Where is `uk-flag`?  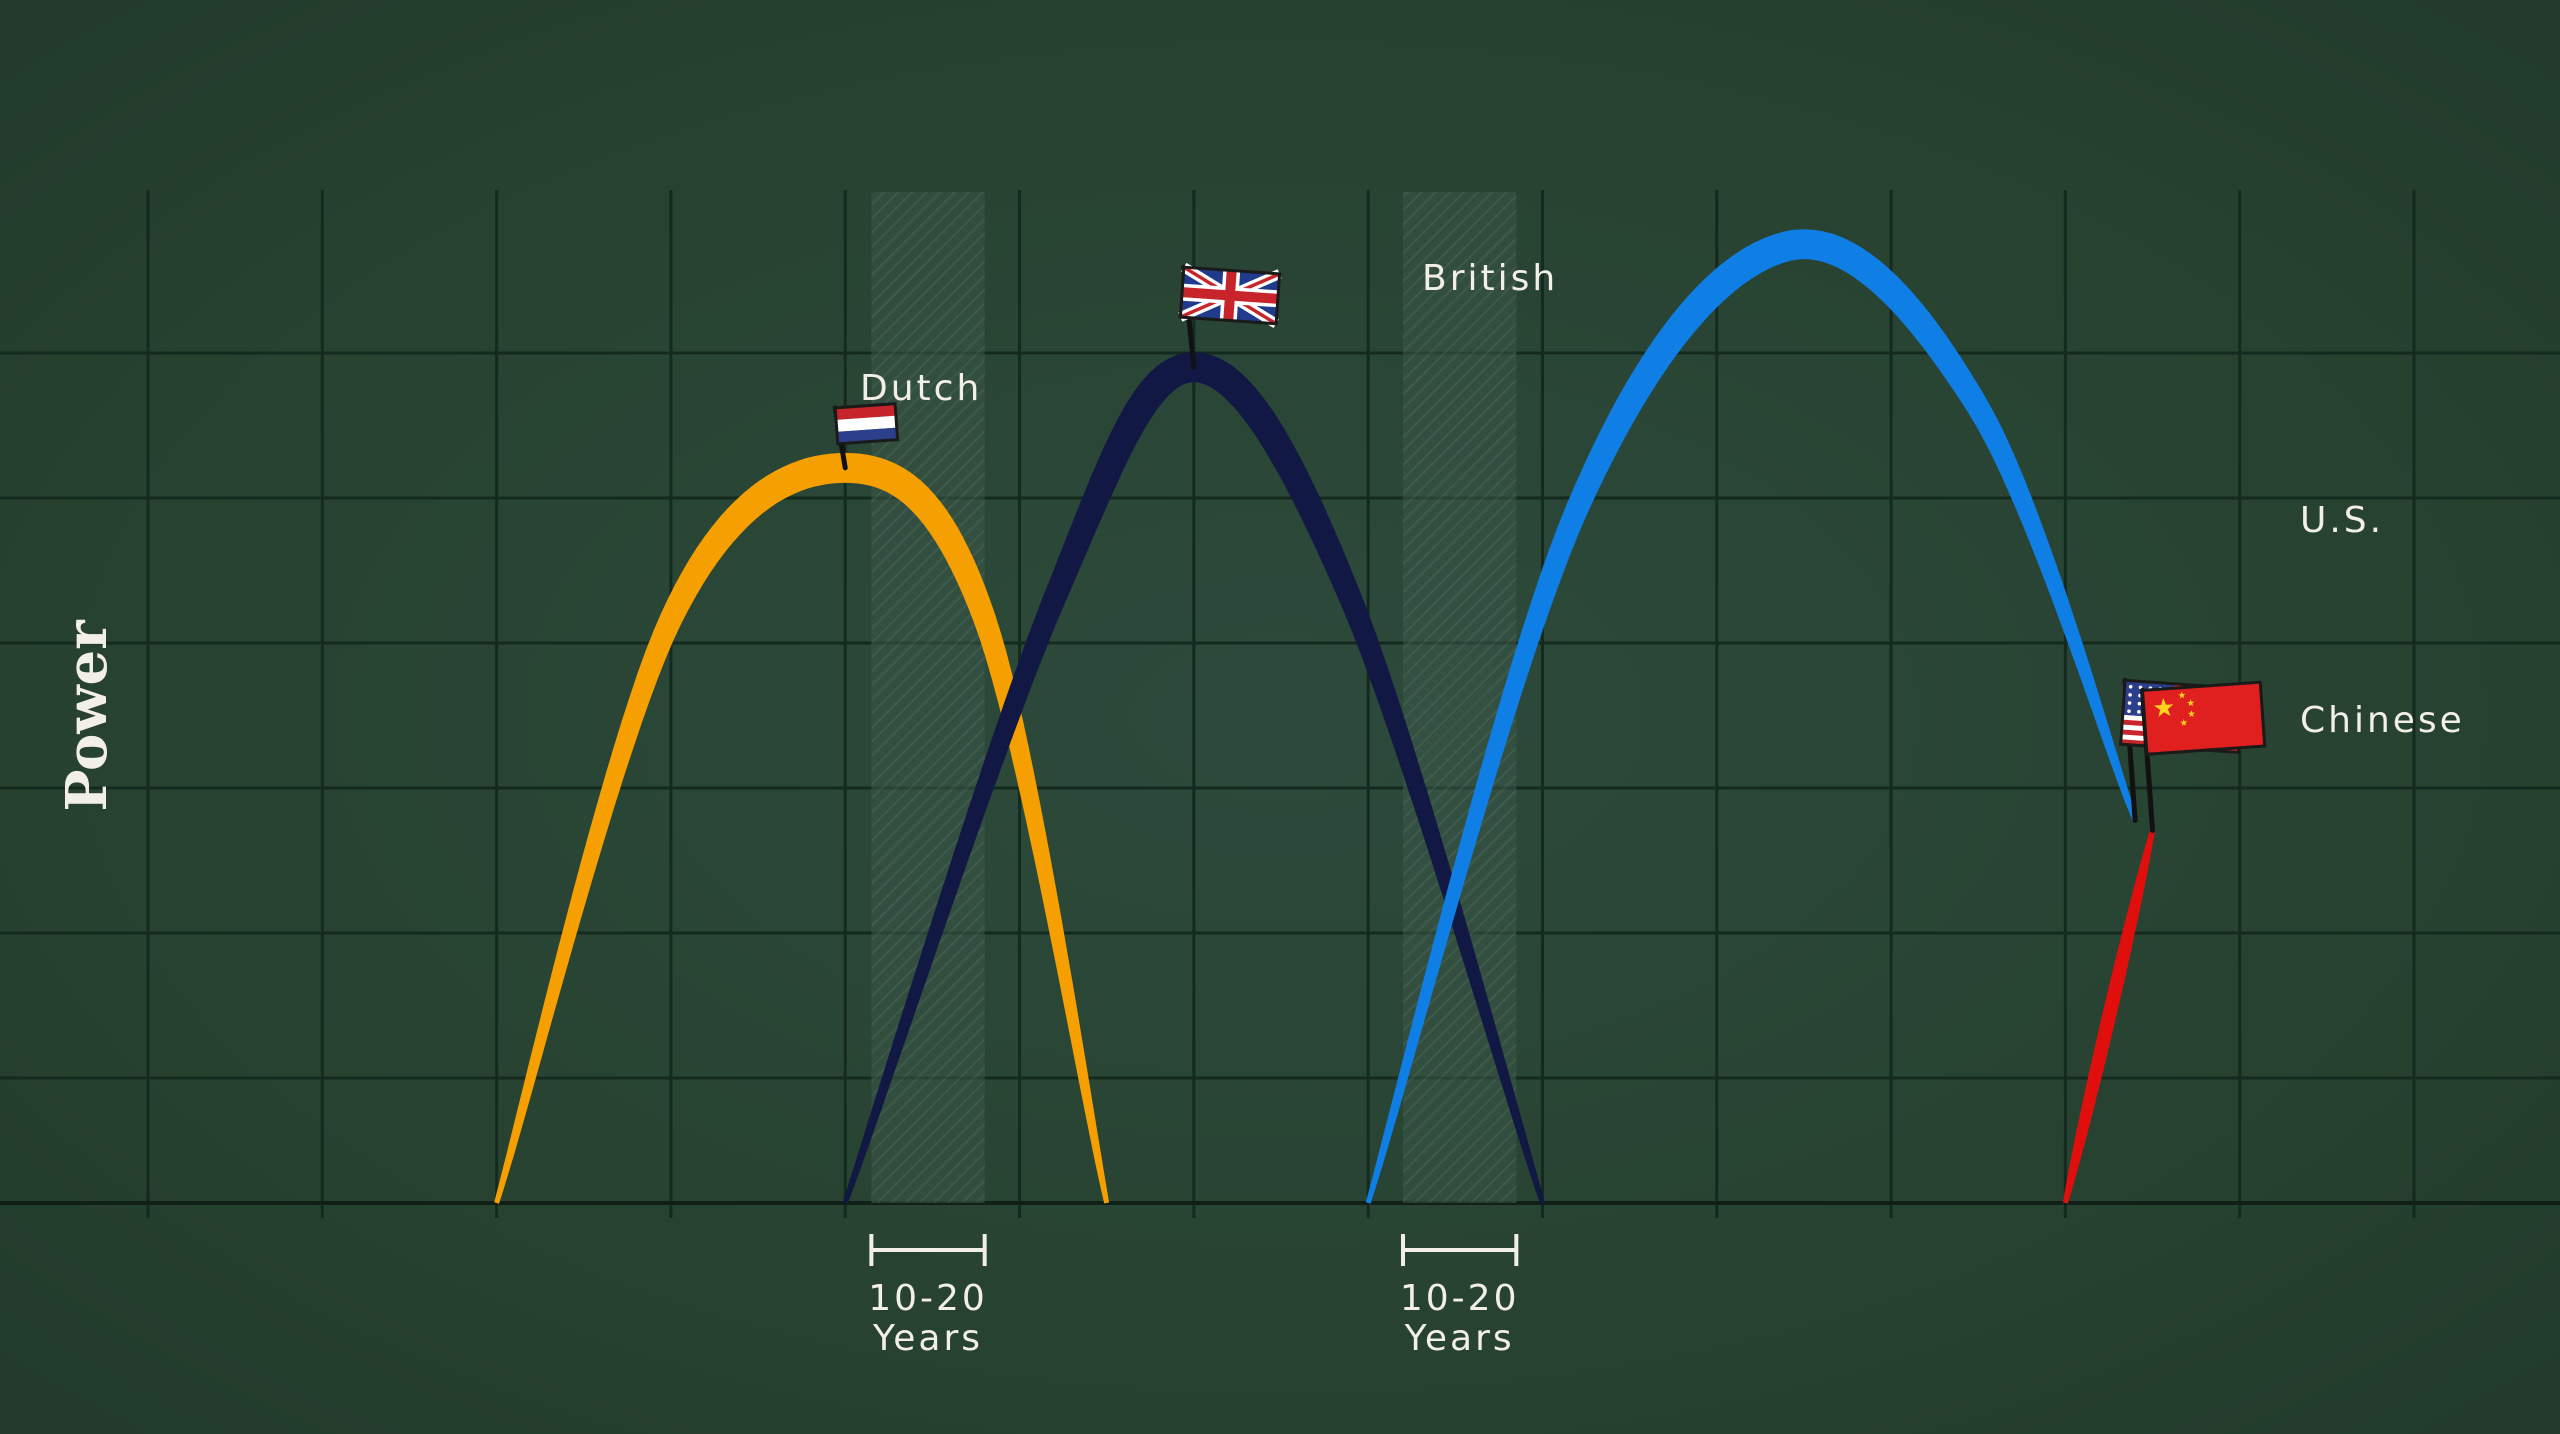
uk-flag is located at coordinates (1230, 316).